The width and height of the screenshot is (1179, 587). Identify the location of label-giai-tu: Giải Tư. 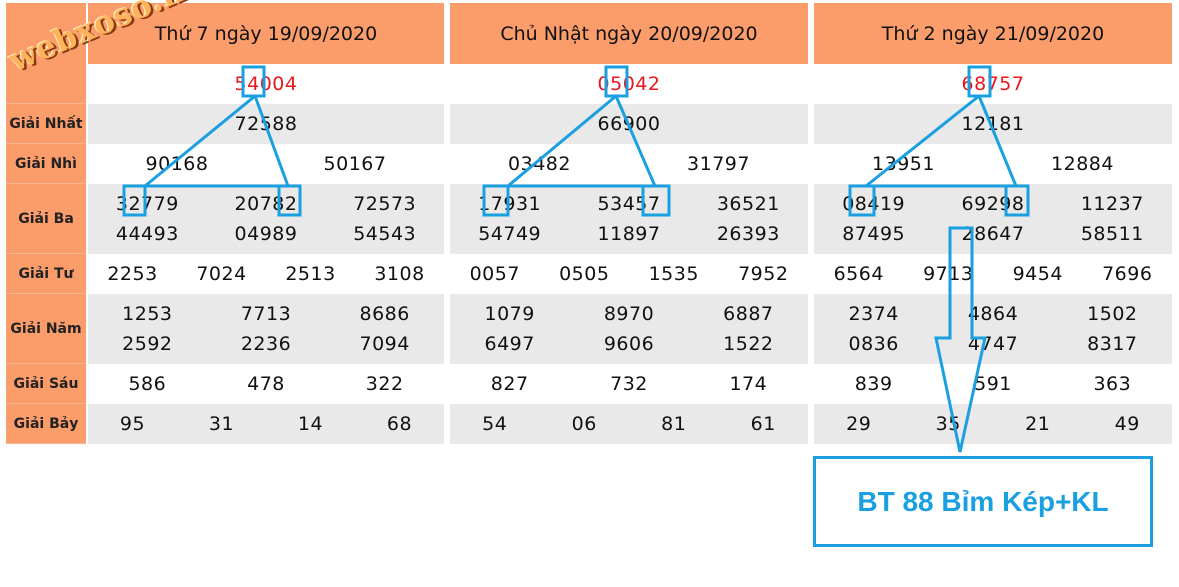
(46, 274).